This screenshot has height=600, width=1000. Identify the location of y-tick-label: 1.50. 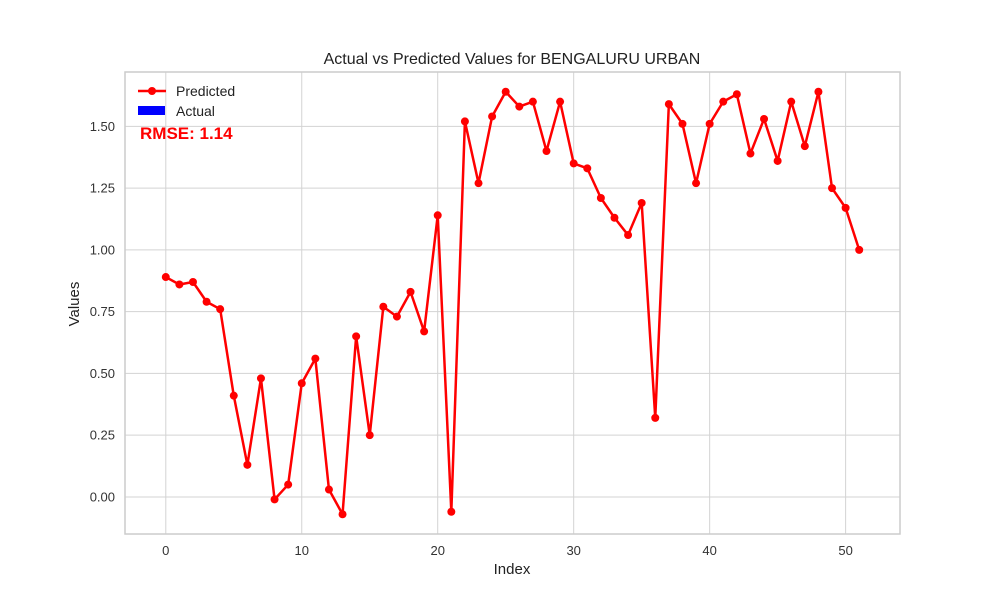
(102, 126).